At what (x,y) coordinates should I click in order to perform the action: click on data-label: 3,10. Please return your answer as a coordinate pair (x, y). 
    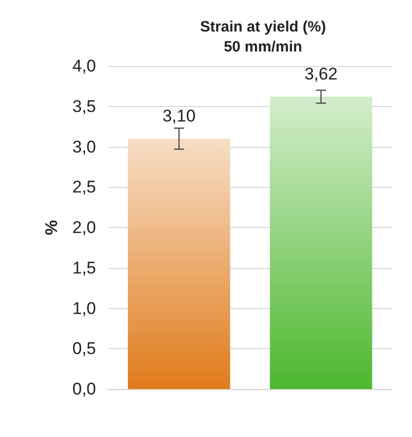
    Looking at the image, I should click on (179, 116).